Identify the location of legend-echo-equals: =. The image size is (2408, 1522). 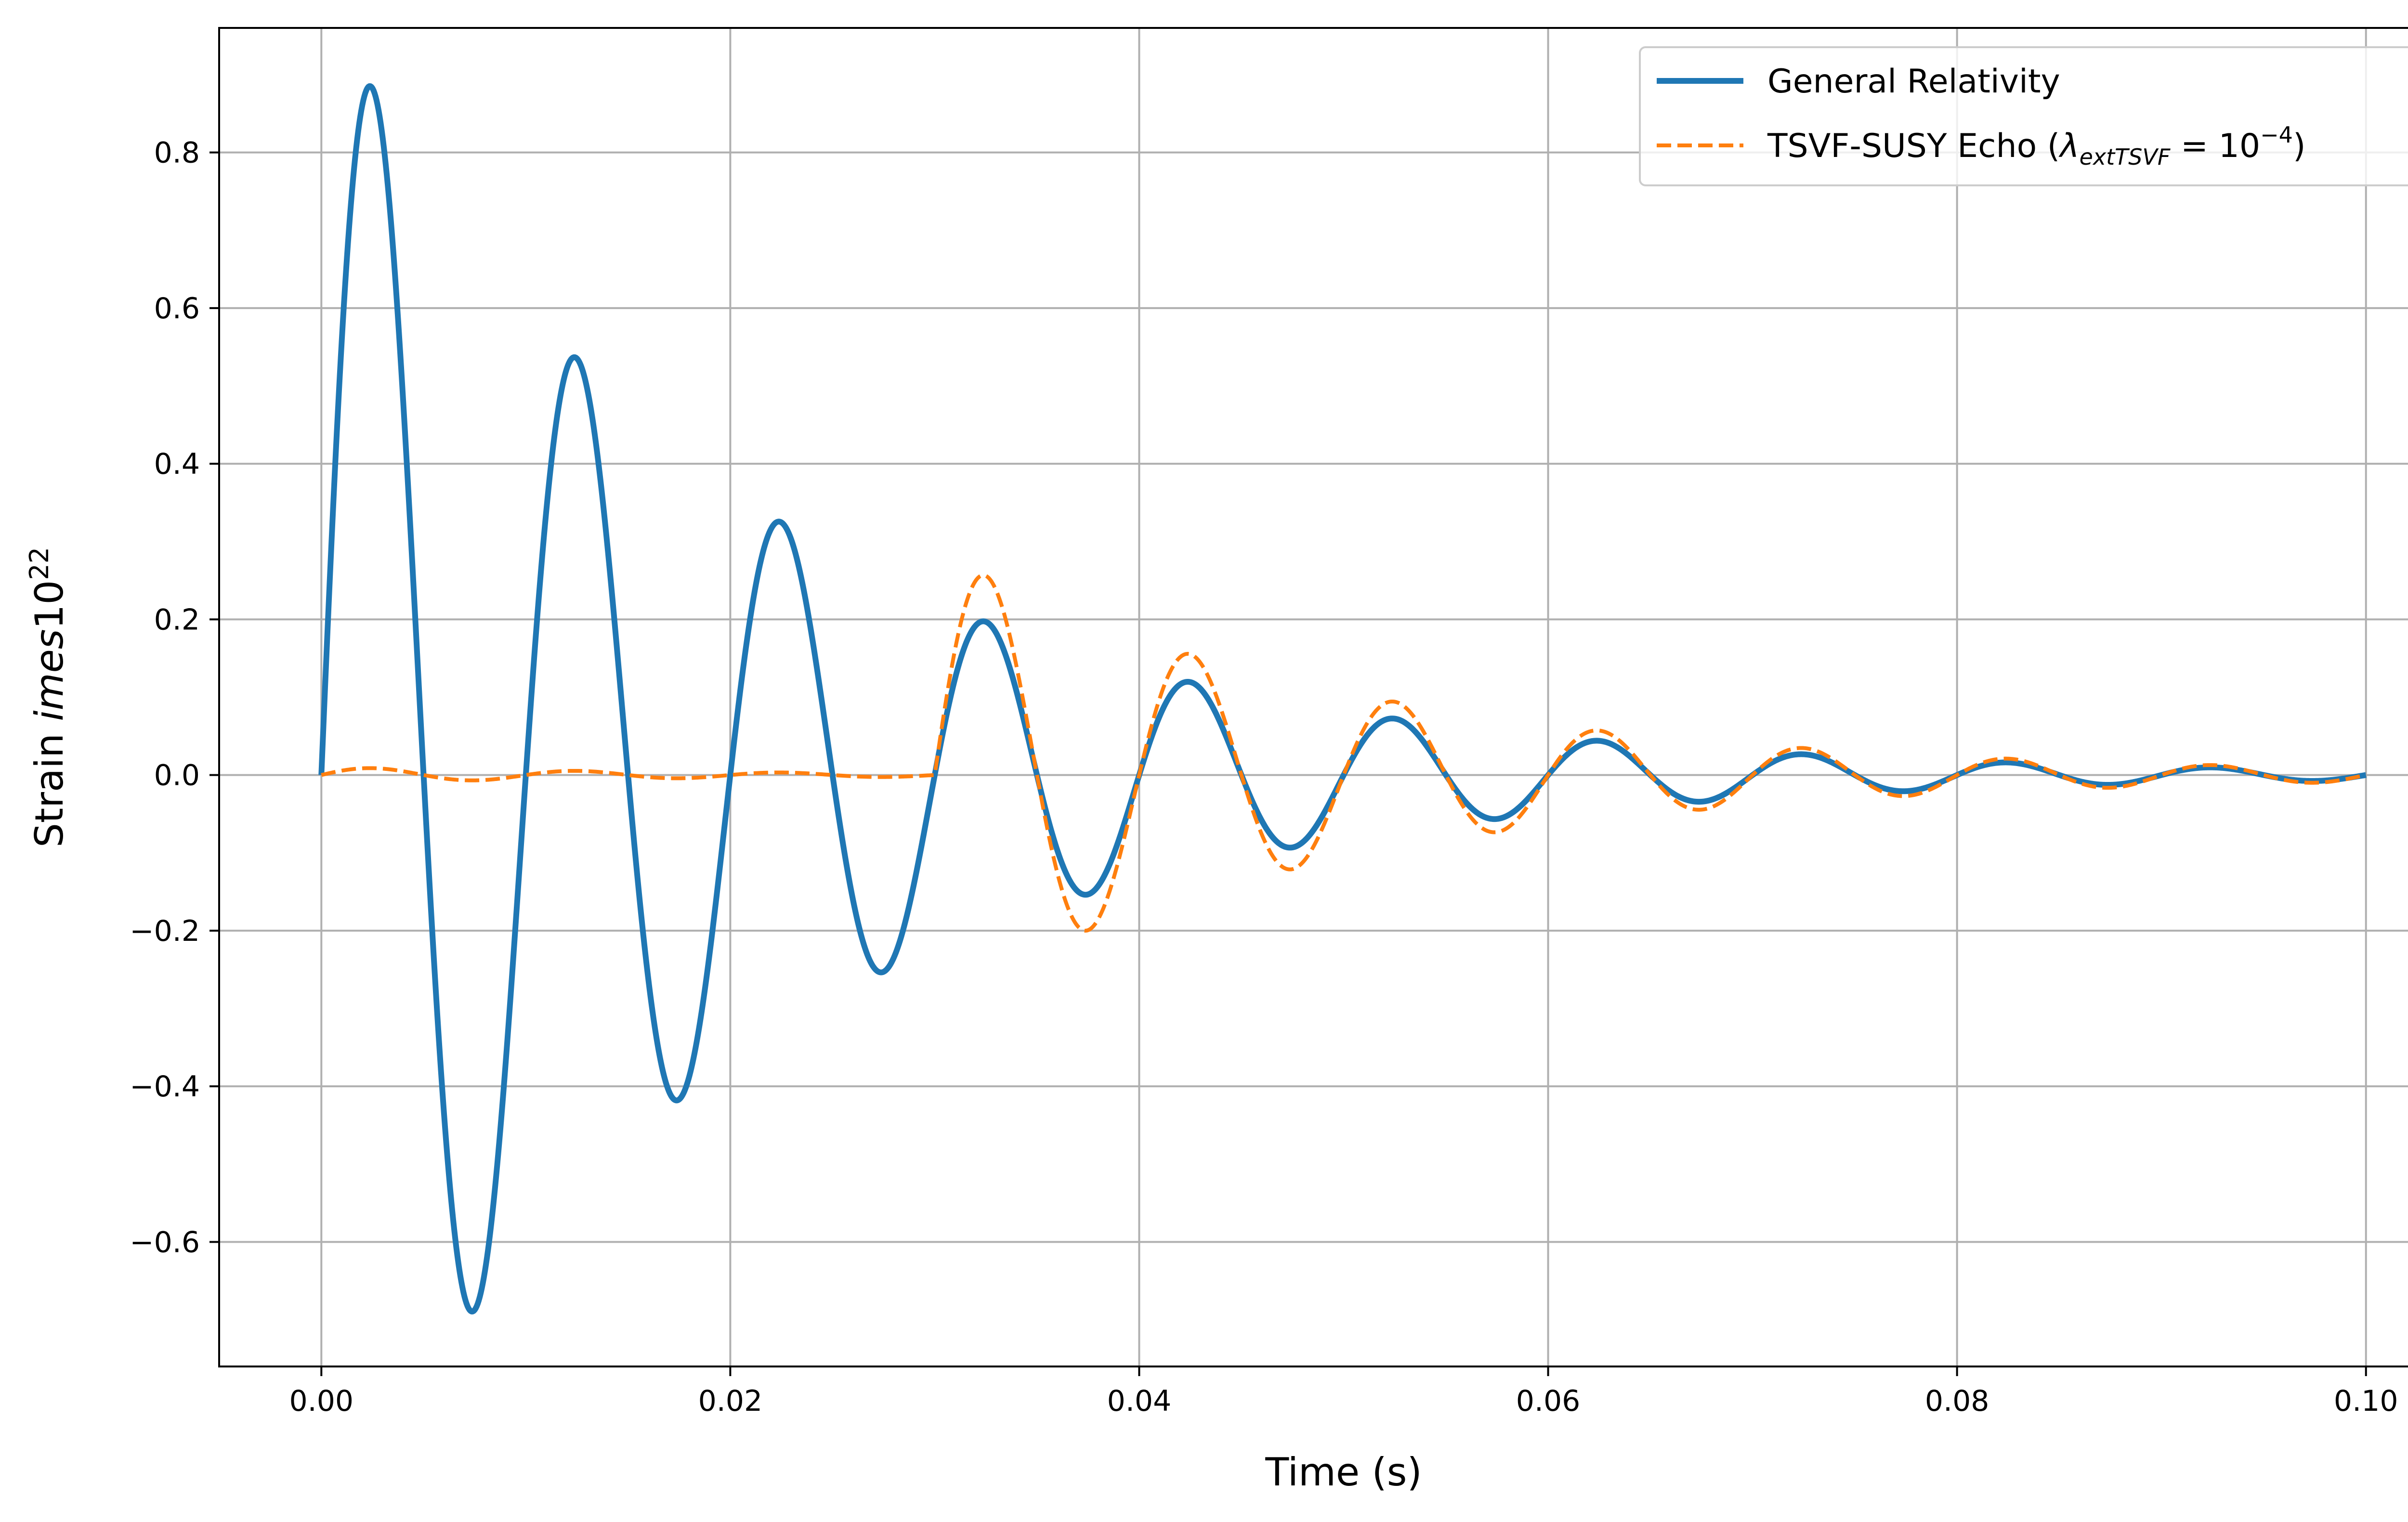
(2194, 146).